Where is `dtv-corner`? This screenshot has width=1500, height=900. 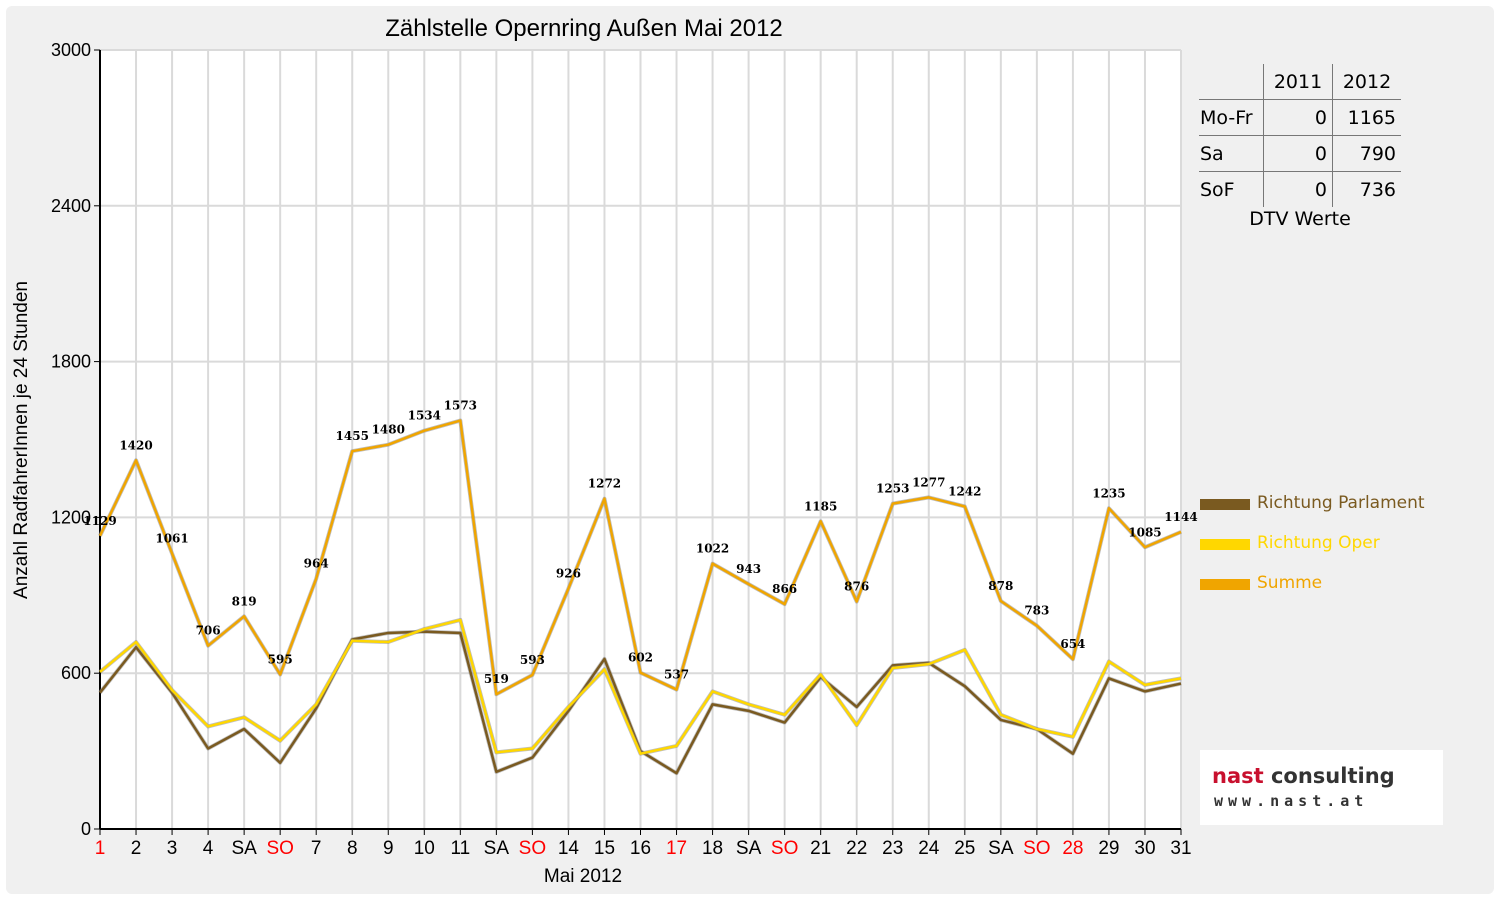 dtv-corner is located at coordinates (1231, 82).